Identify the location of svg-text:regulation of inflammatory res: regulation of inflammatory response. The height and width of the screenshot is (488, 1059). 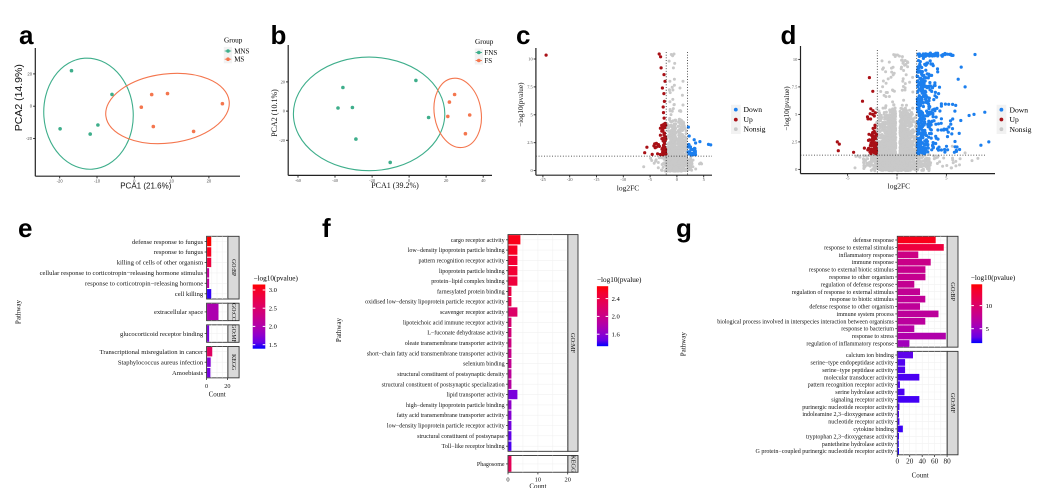
(850, 344).